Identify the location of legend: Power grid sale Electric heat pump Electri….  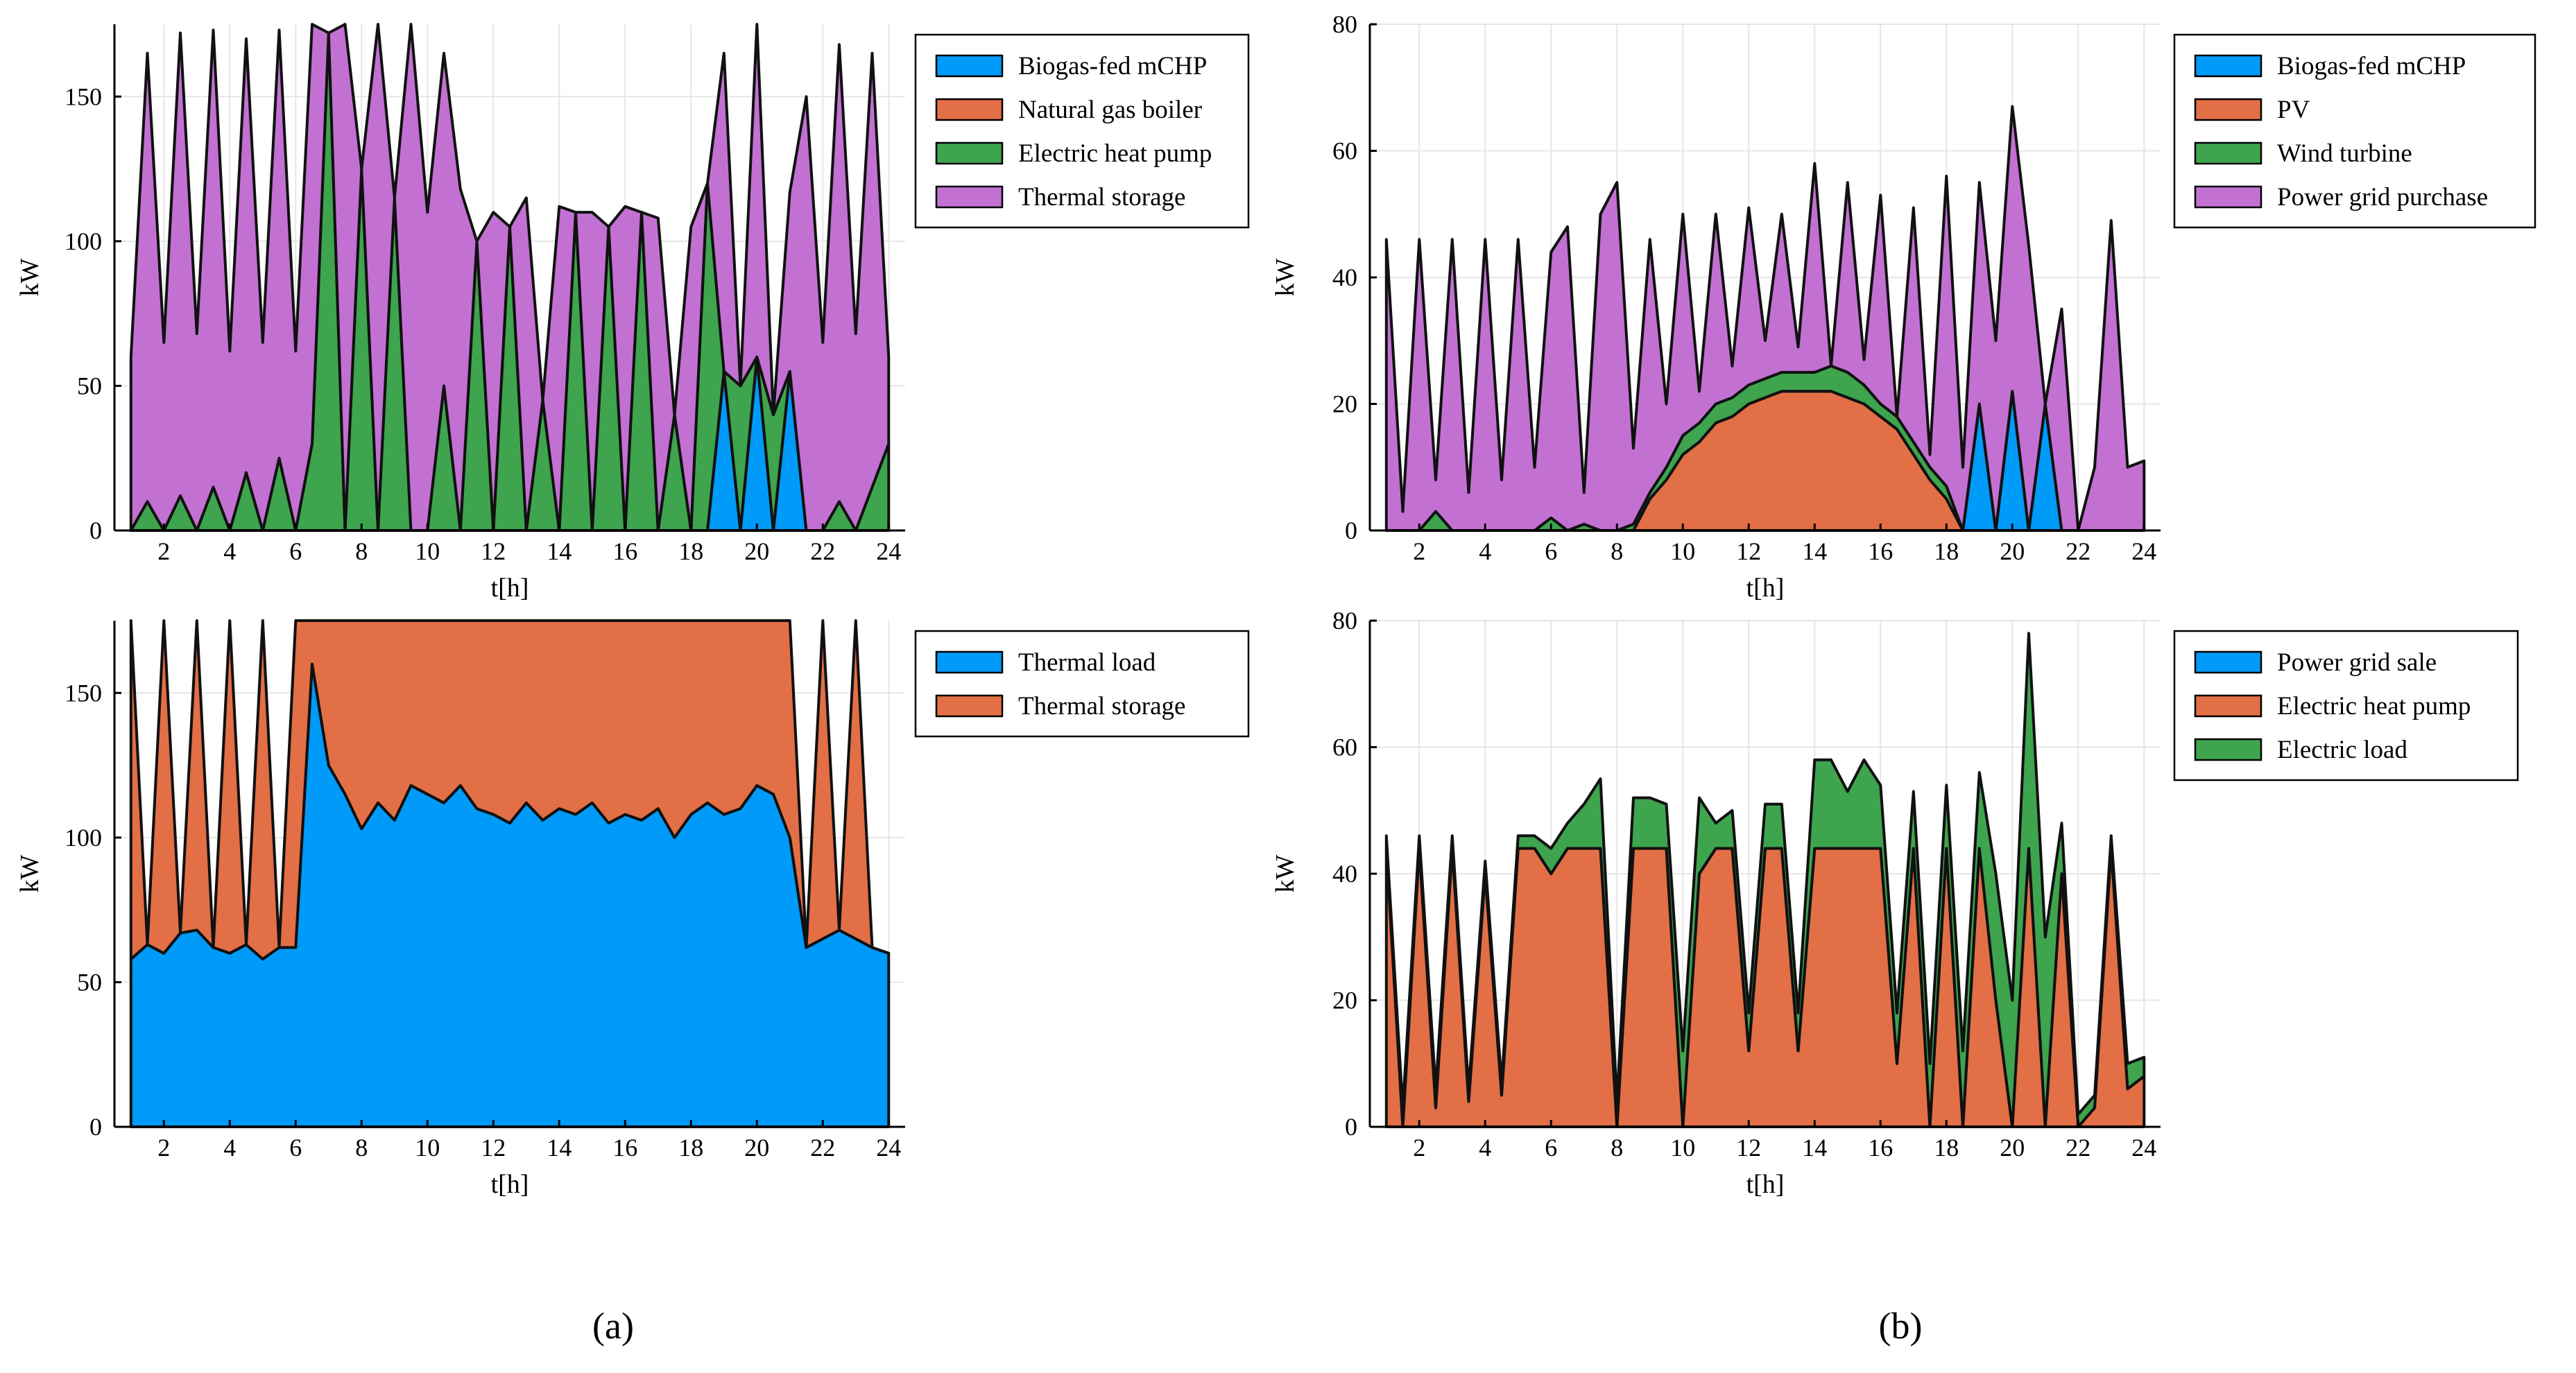
(2346, 706).